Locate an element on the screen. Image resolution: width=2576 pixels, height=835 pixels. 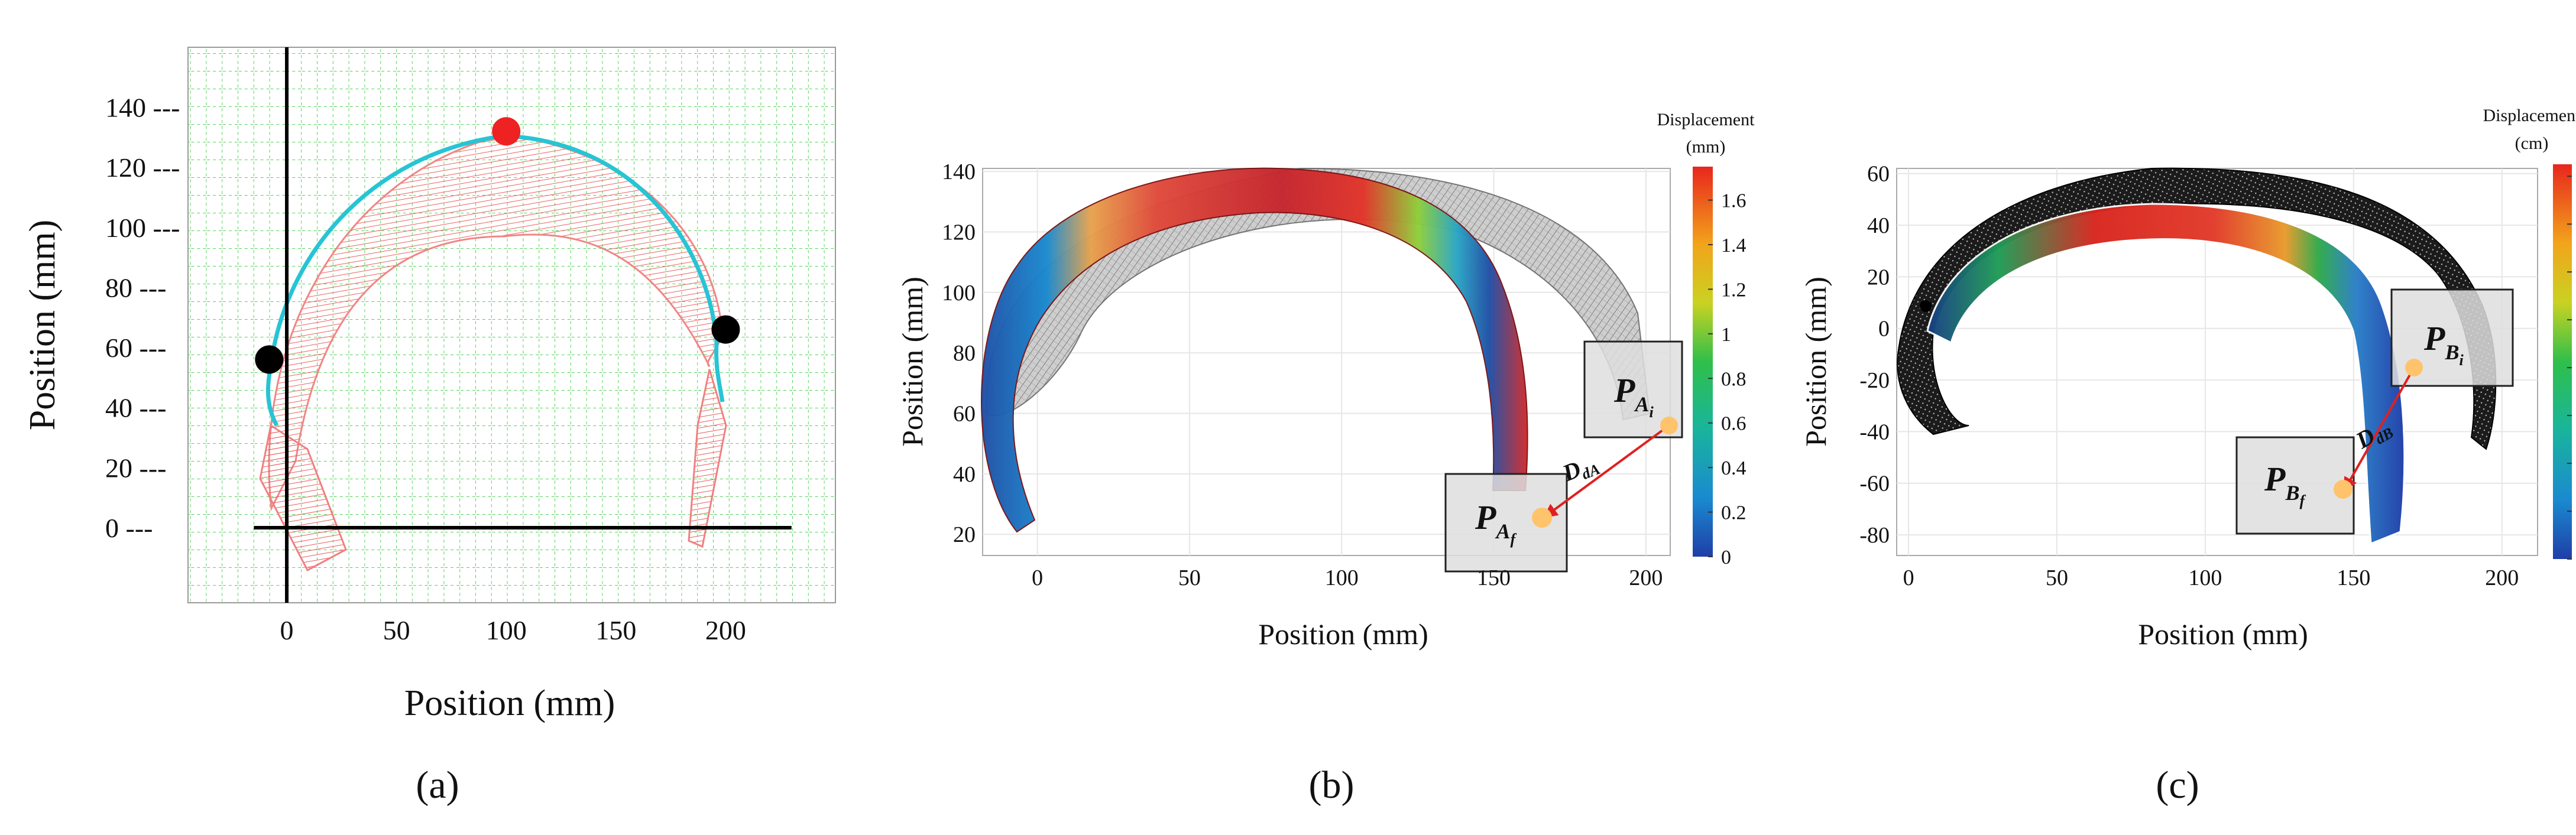
panel-b-xlabel: Position (mm) is located at coordinates (1343, 635).